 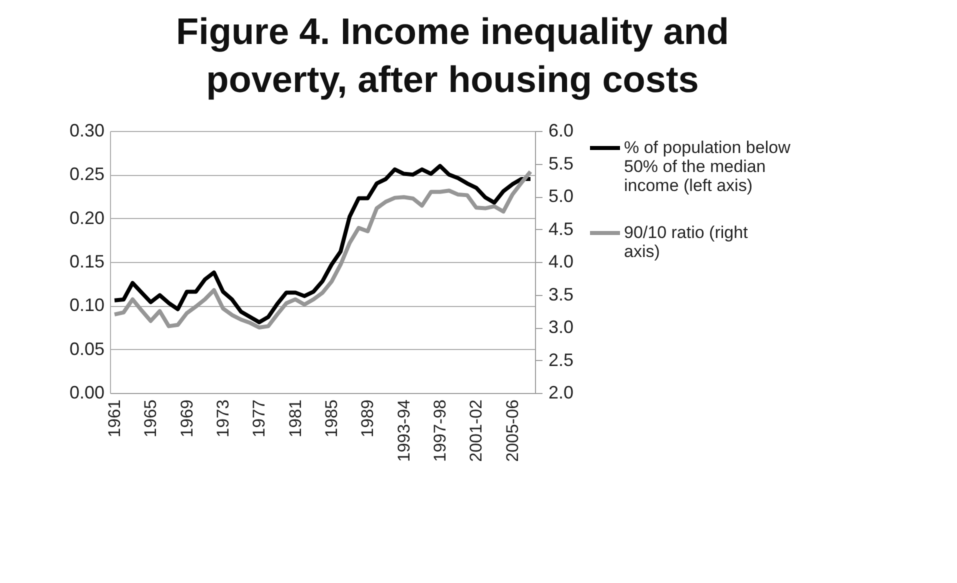 I want to click on legend-label: % of population below 50% of the median income (left axis), so click(x=708, y=166).